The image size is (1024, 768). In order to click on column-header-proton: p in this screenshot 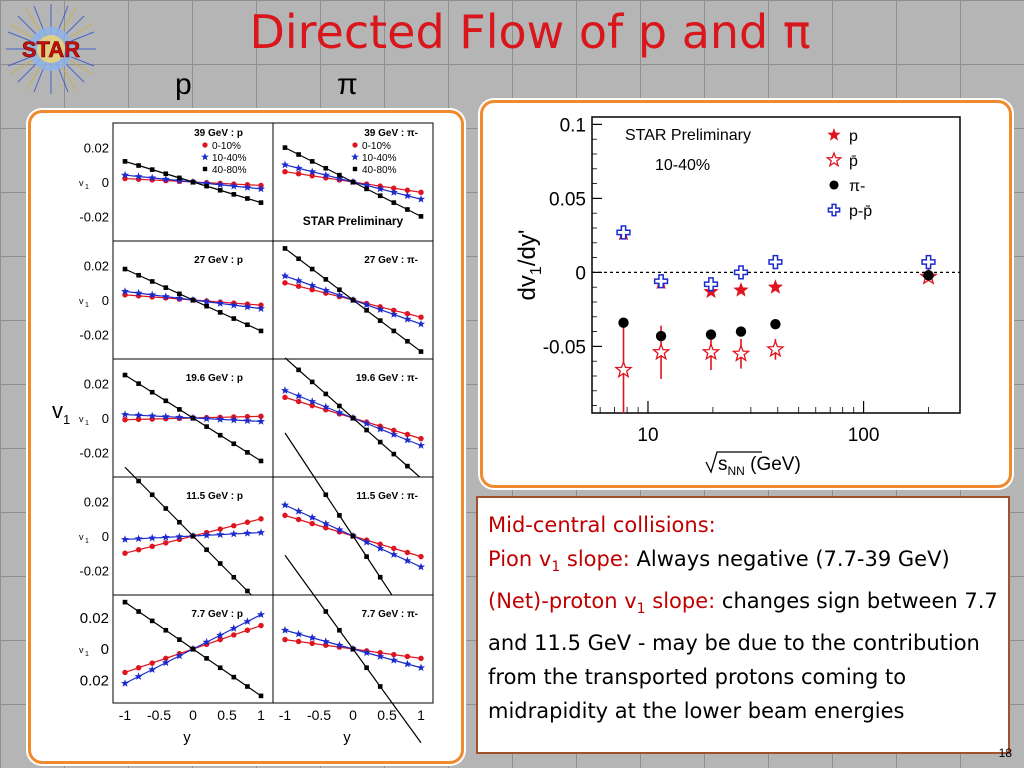, I will do `click(183, 84)`.